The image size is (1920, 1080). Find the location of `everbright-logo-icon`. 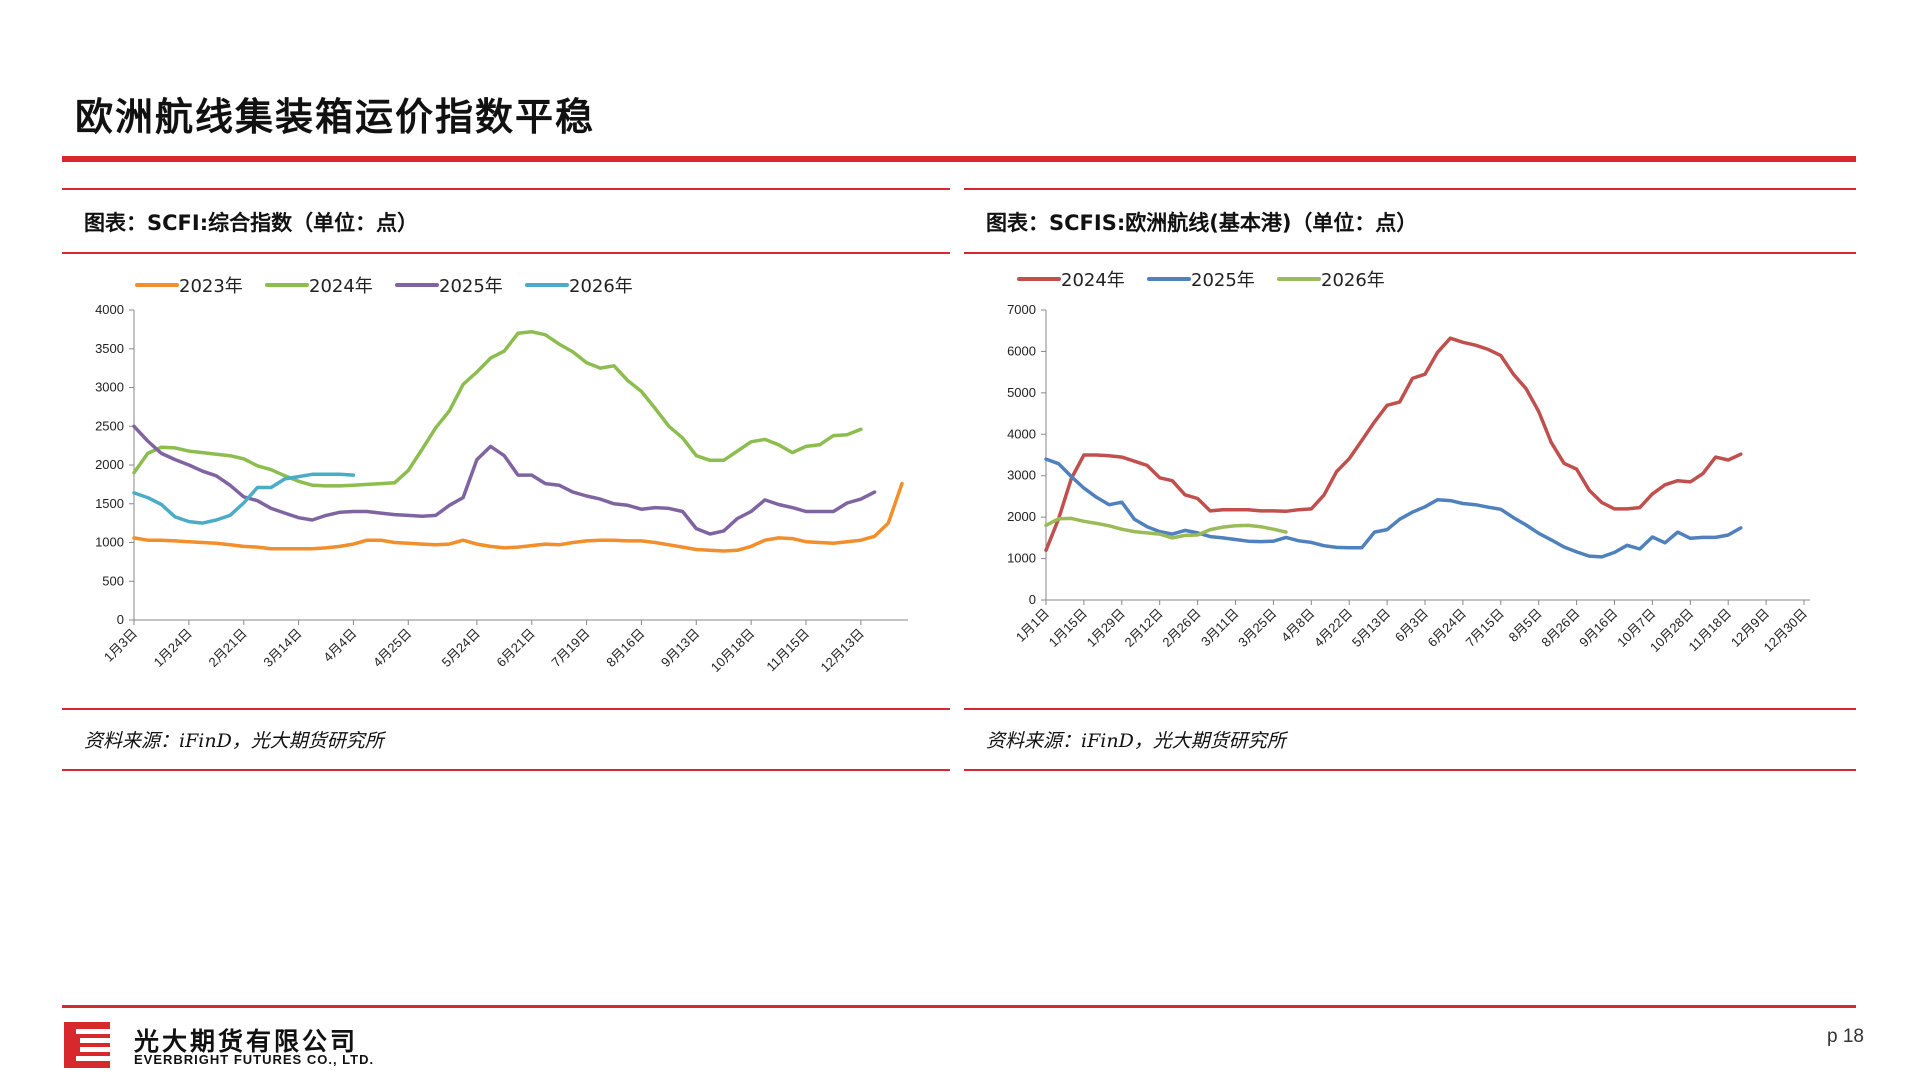

everbright-logo-icon is located at coordinates (87, 1045).